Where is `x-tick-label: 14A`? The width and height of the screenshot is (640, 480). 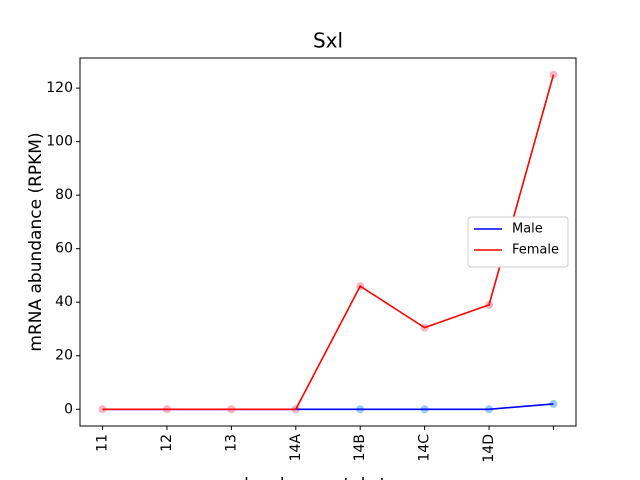
x-tick-label: 14A is located at coordinates (296, 448).